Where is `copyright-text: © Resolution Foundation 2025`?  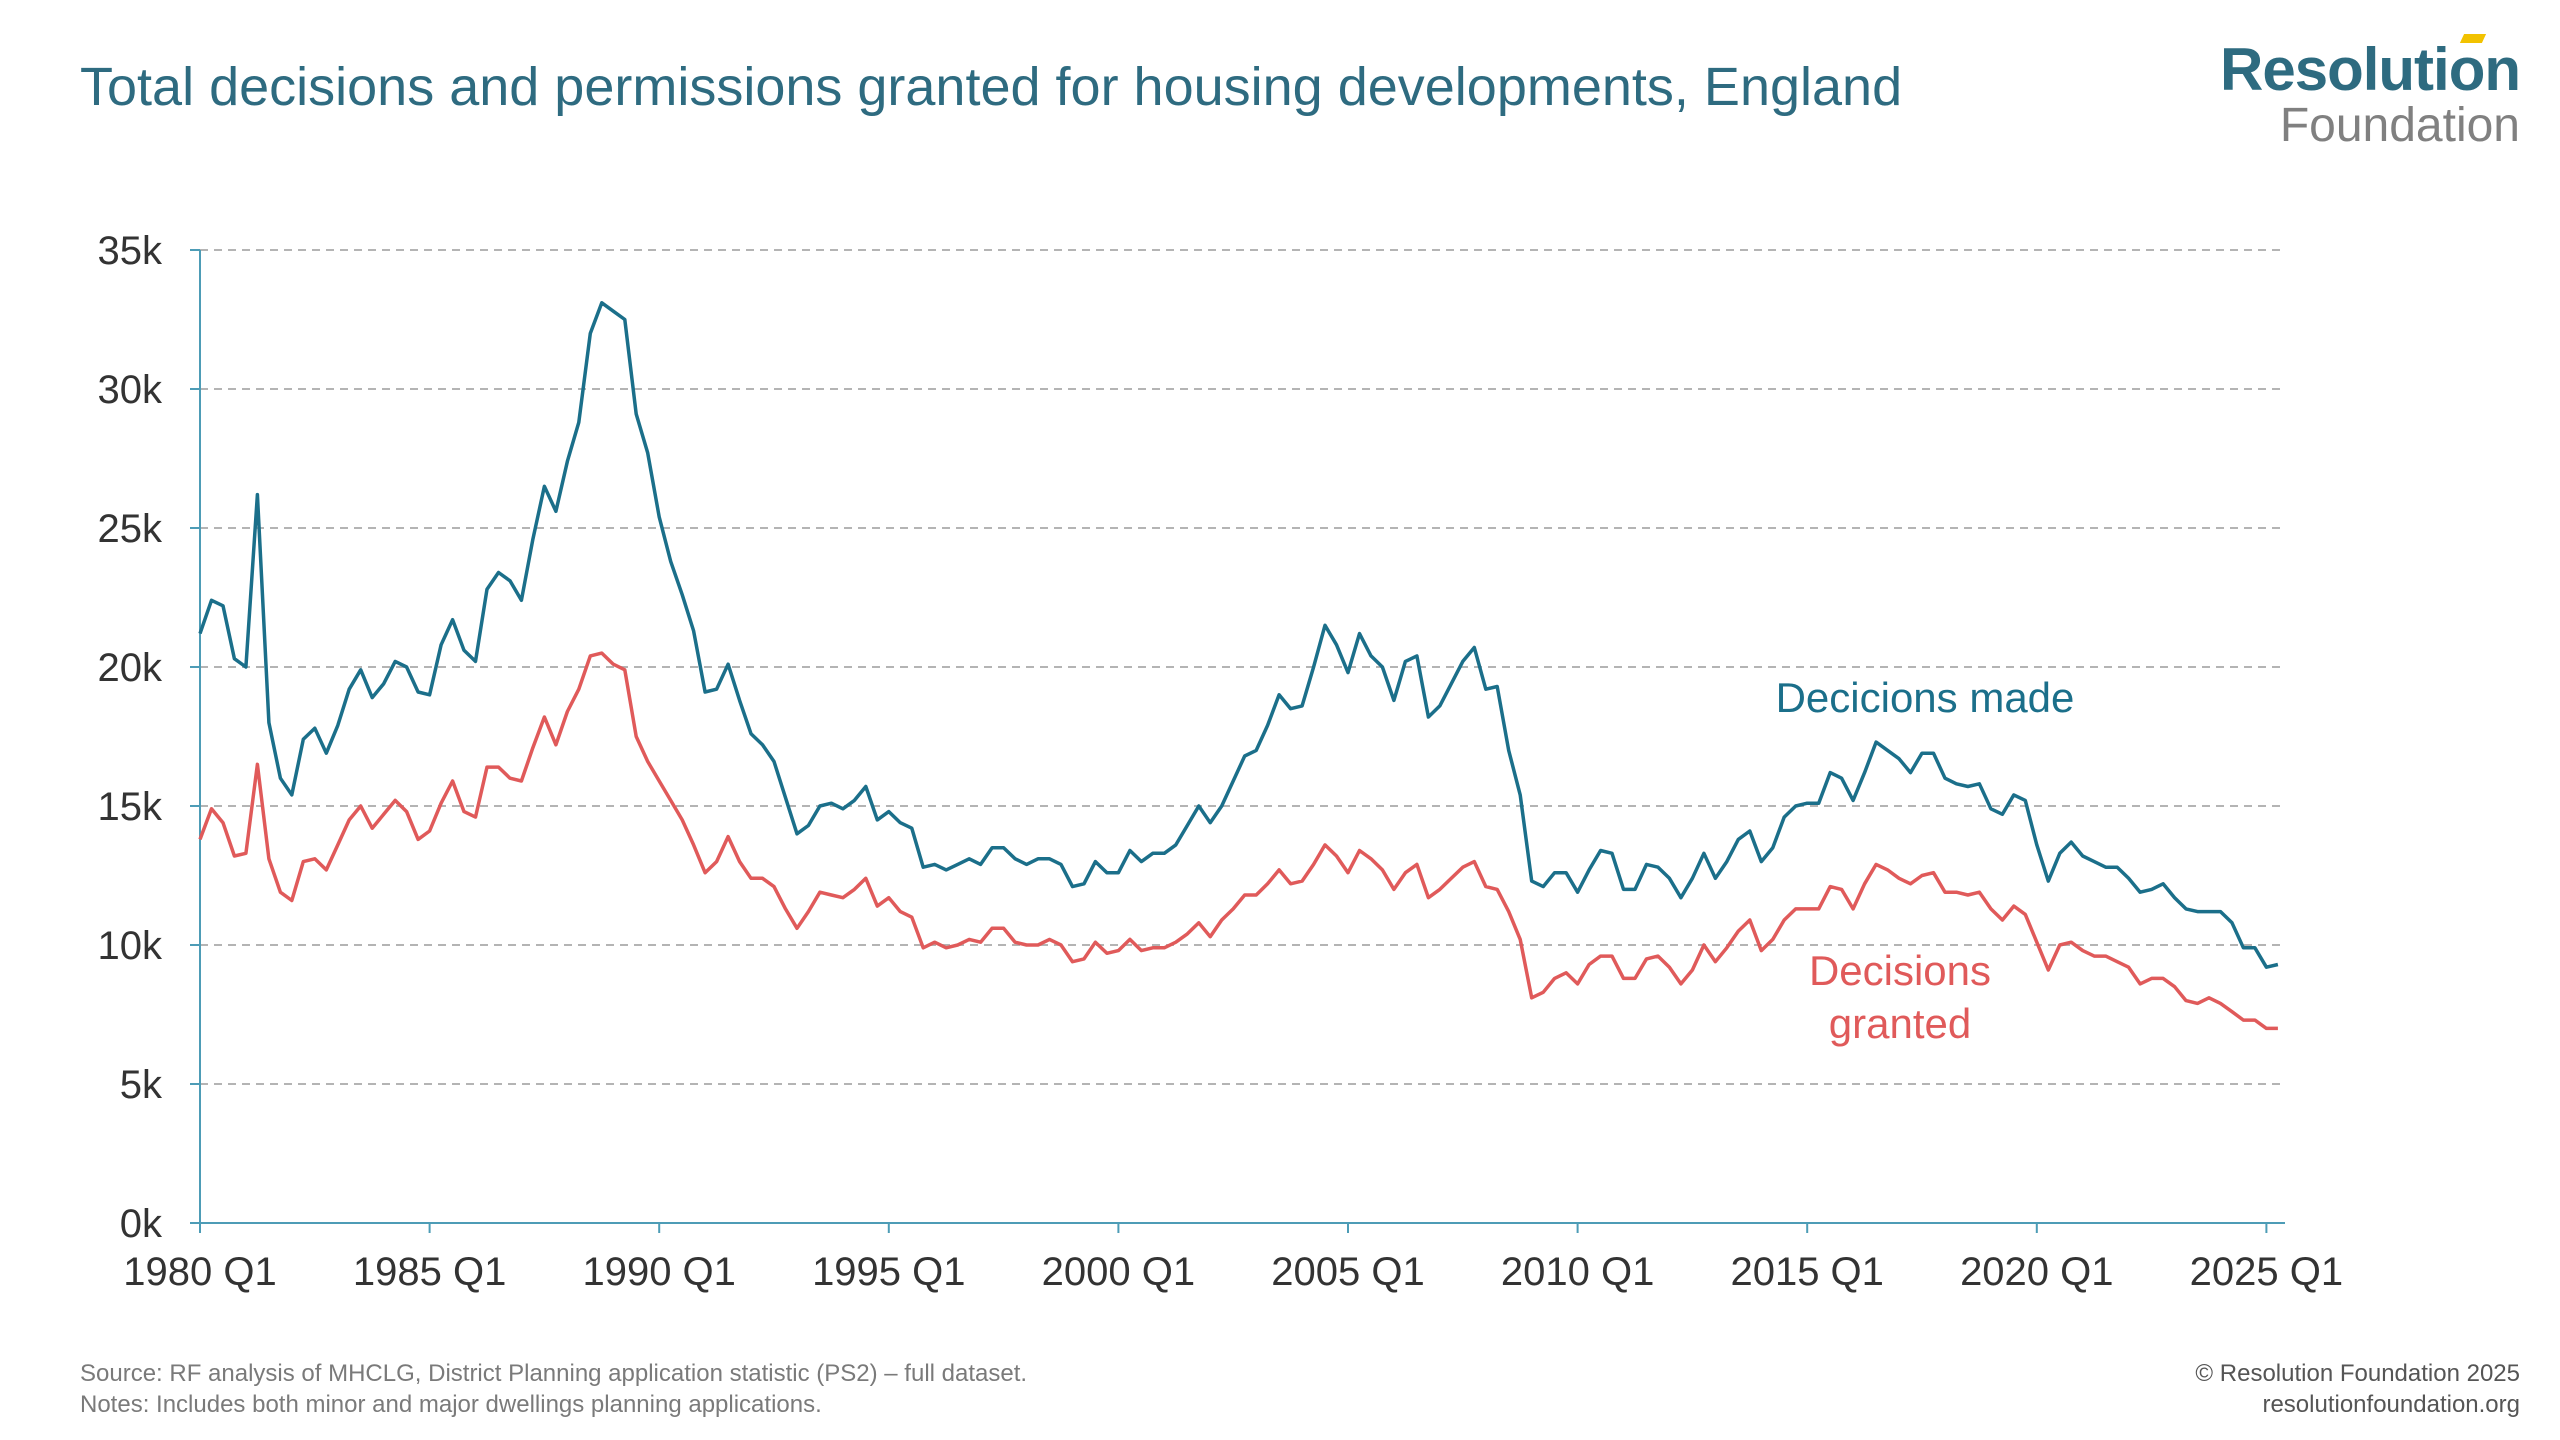 copyright-text: © Resolution Foundation 2025 is located at coordinates (2357, 1373).